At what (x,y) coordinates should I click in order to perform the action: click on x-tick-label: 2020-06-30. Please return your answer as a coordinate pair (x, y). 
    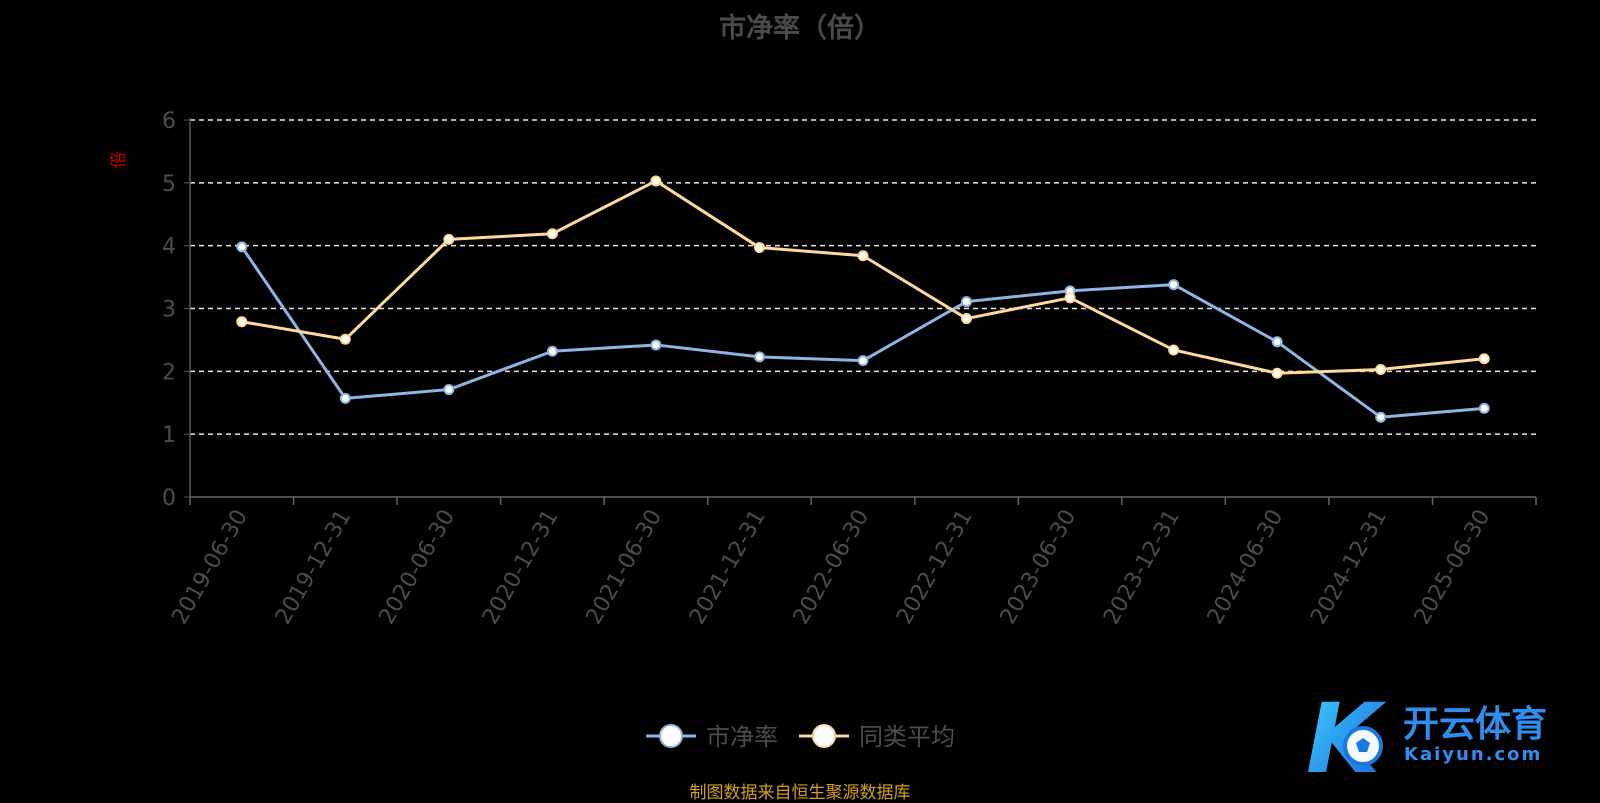
    Looking at the image, I should click on (417, 567).